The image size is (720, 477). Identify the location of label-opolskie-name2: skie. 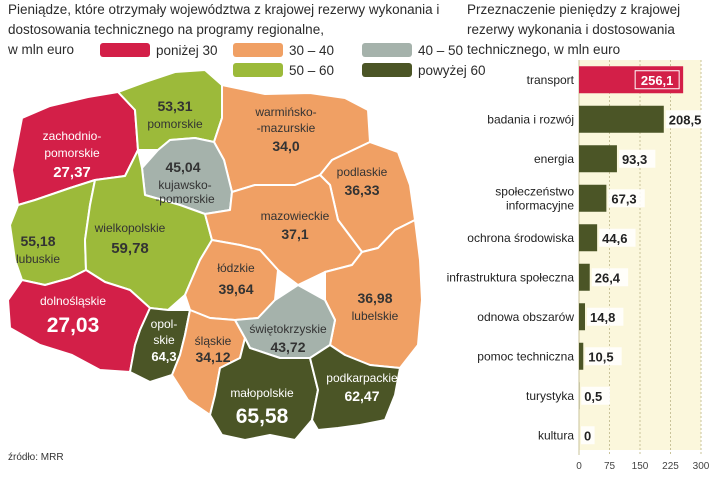
(164, 340).